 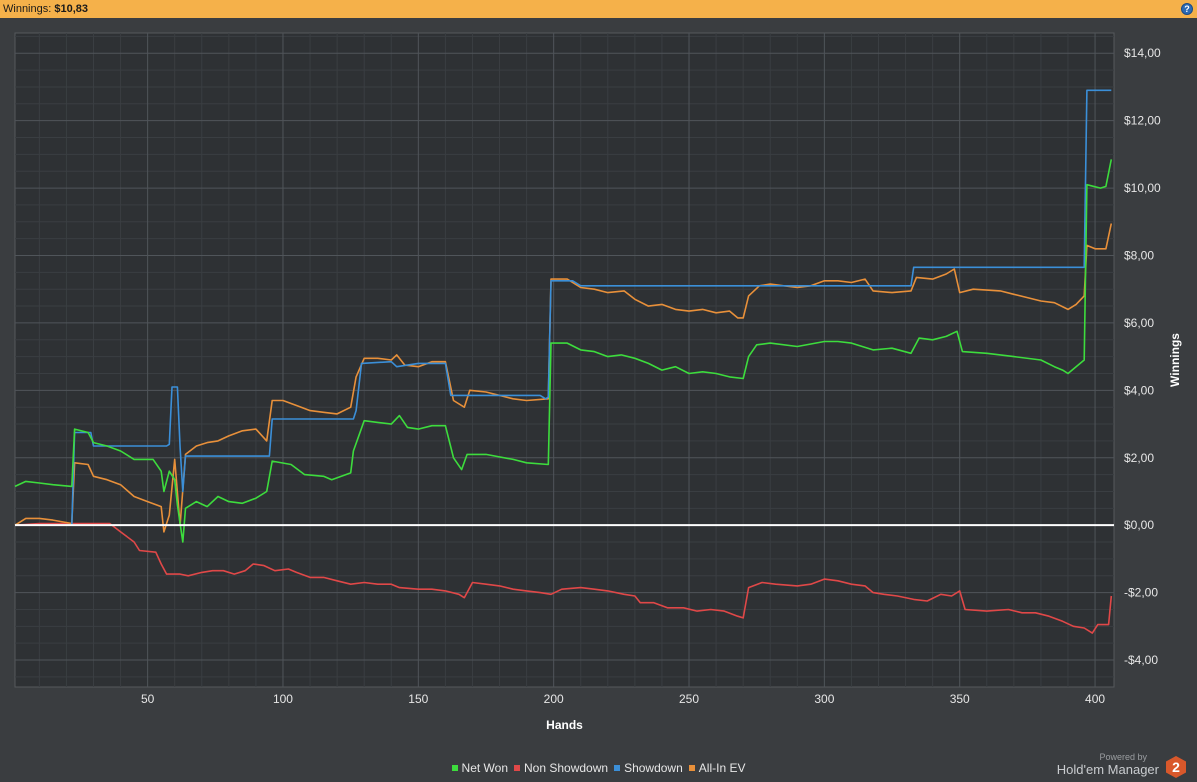 What do you see at coordinates (563, 578) in the screenshot?
I see `series-line-non-showdown` at bounding box center [563, 578].